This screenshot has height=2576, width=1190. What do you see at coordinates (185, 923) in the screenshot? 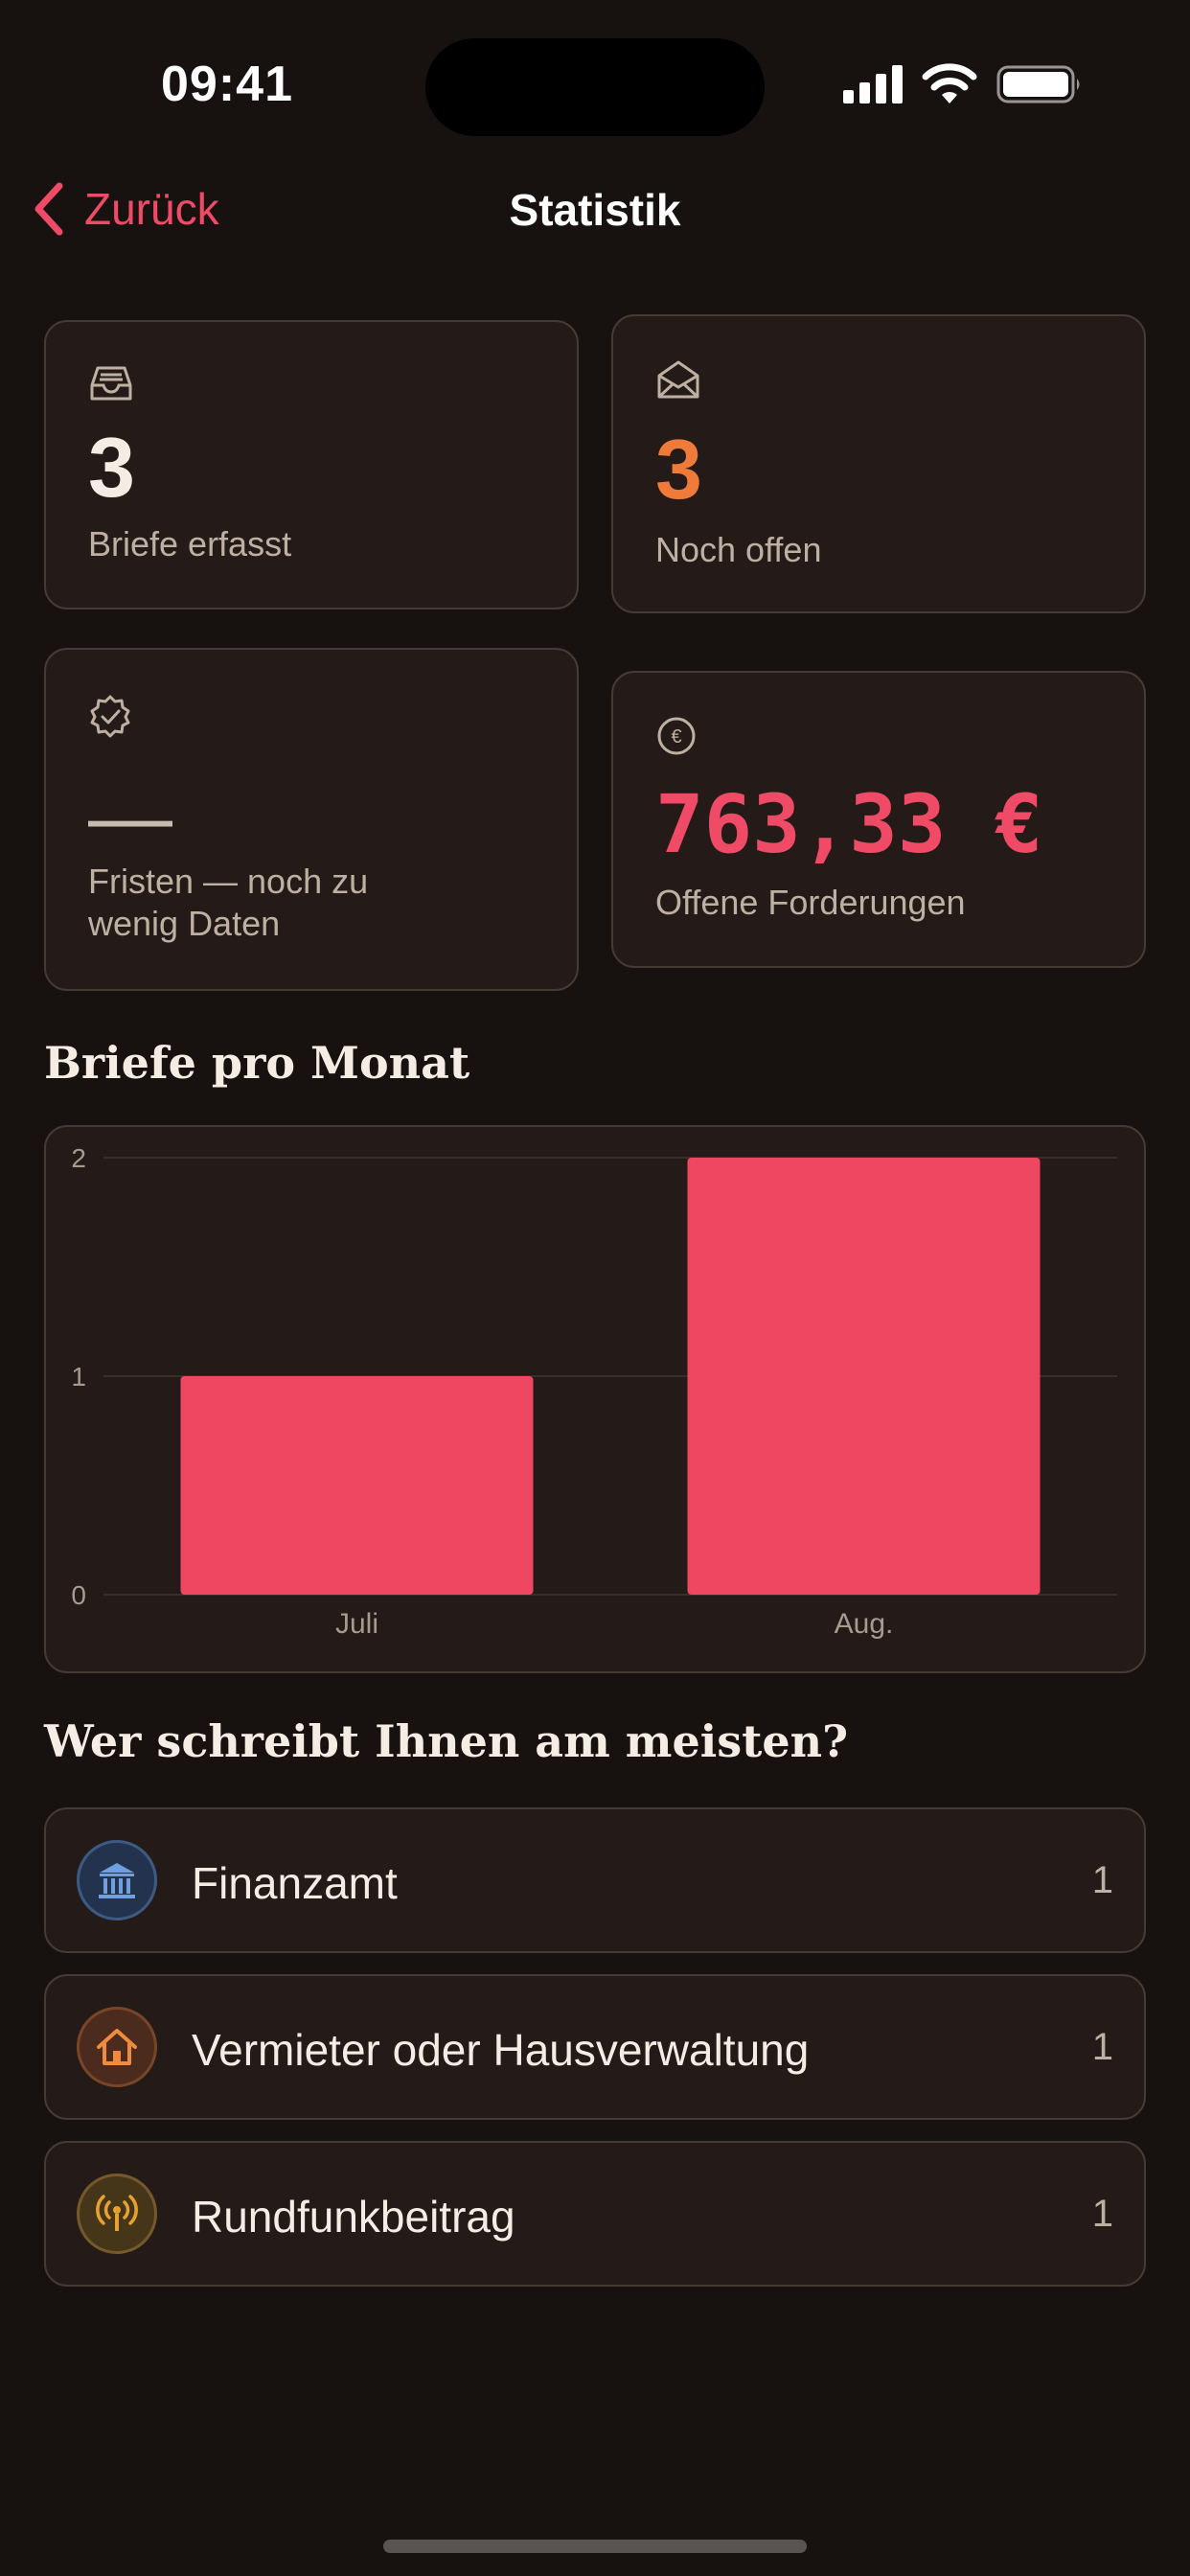
I see `deadlines-label-line2: wenig Daten` at bounding box center [185, 923].